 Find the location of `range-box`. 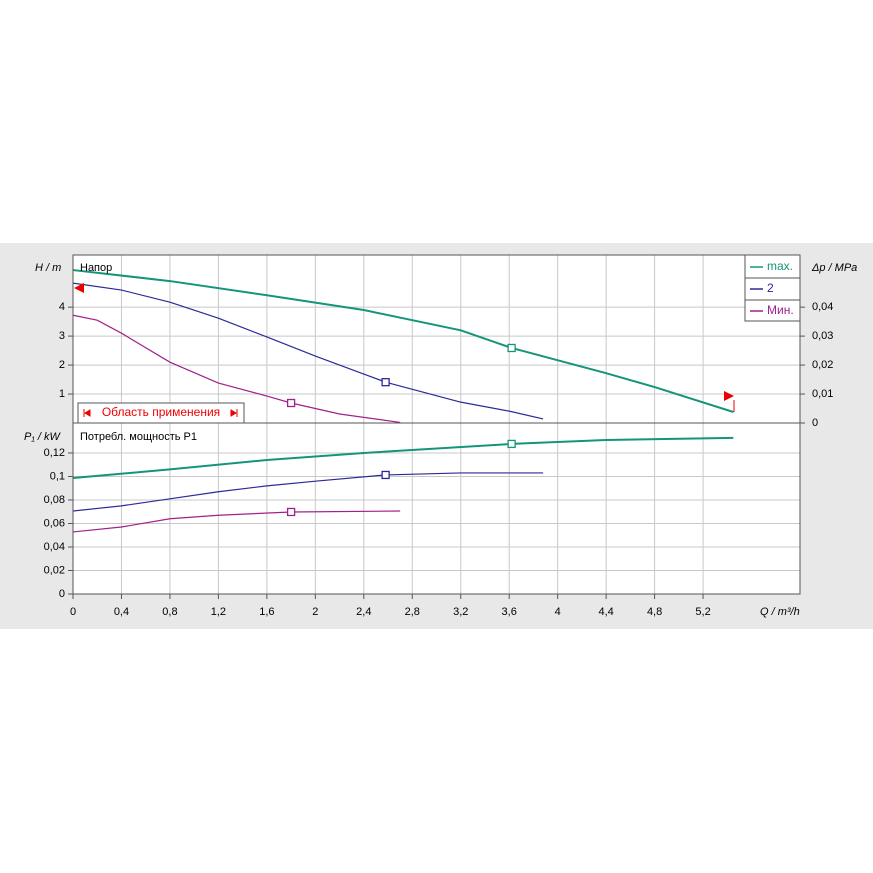

range-box is located at coordinates (161, 413).